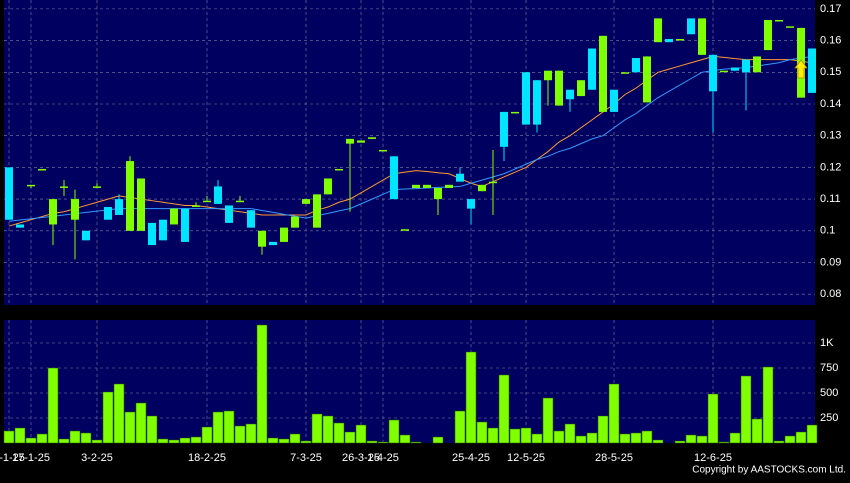  What do you see at coordinates (31, 458) in the screenshot?
I see `x-tick-label: 17-1-25` at bounding box center [31, 458].